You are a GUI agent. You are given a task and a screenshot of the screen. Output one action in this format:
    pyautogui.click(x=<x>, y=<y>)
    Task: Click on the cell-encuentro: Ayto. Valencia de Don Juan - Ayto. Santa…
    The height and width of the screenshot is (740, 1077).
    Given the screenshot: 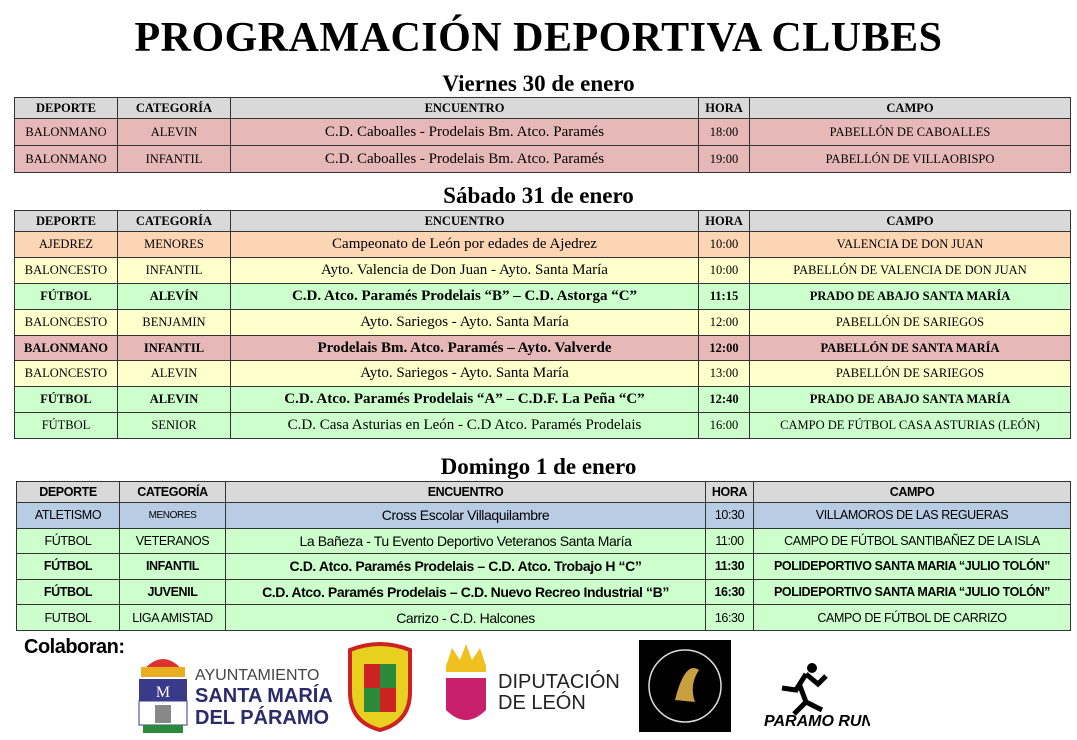 What is the action you would take?
    pyautogui.click(x=464, y=270)
    